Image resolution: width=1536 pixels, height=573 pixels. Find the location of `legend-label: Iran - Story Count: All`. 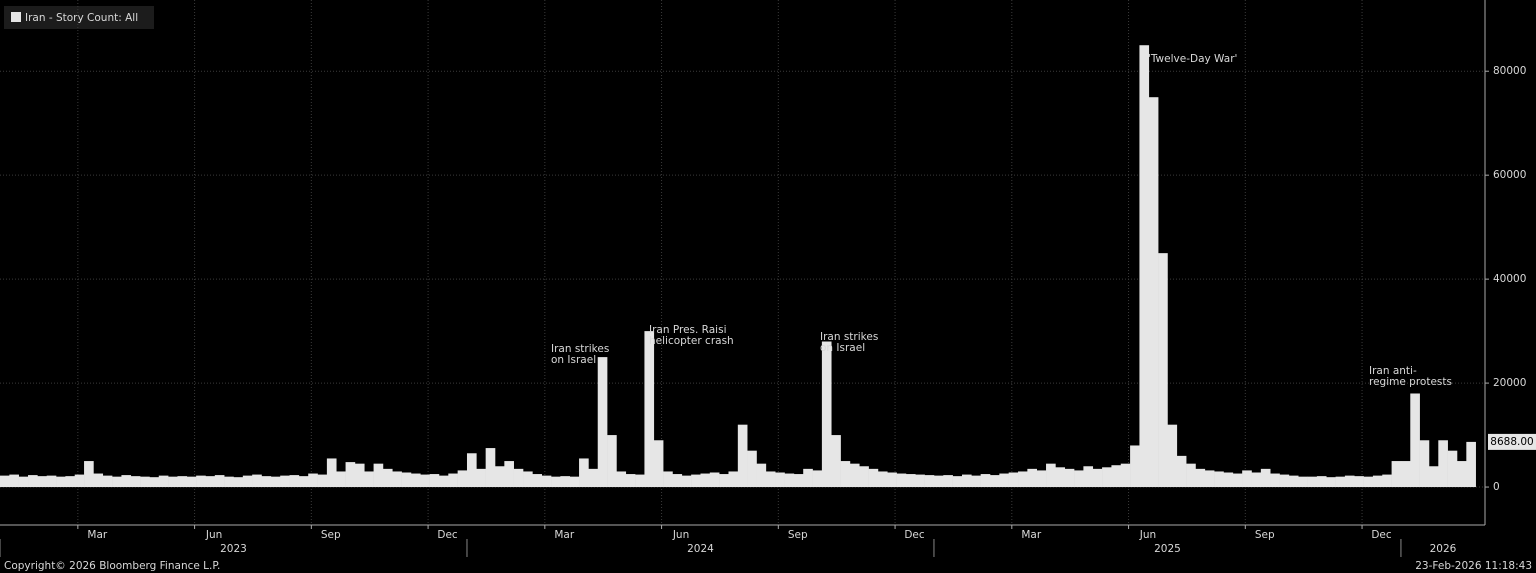

legend-label: Iran - Story Count: All is located at coordinates (81, 18).